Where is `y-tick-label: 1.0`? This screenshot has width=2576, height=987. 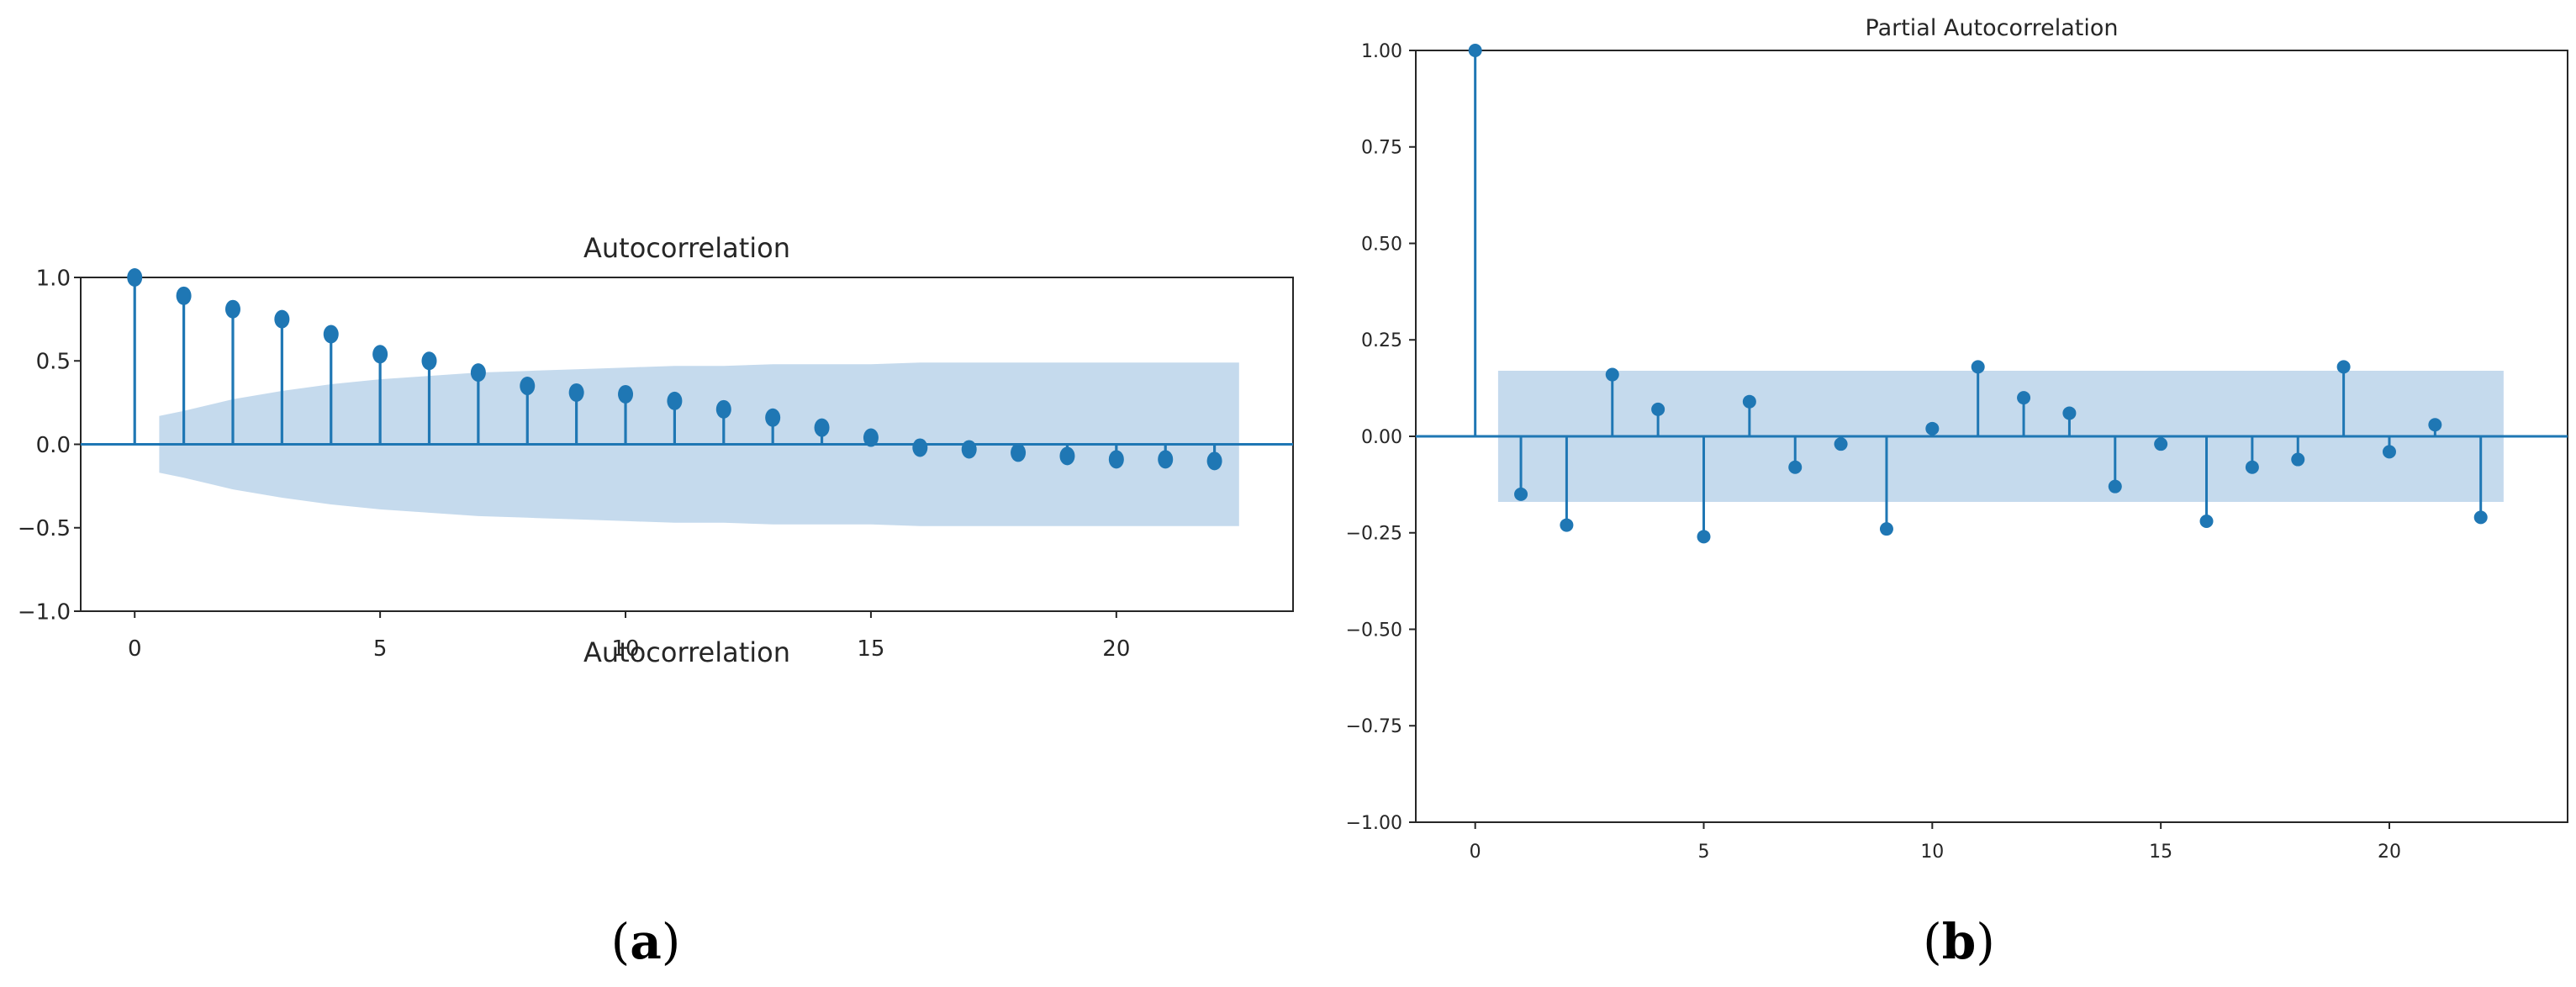 y-tick-label: 1.0 is located at coordinates (53, 279).